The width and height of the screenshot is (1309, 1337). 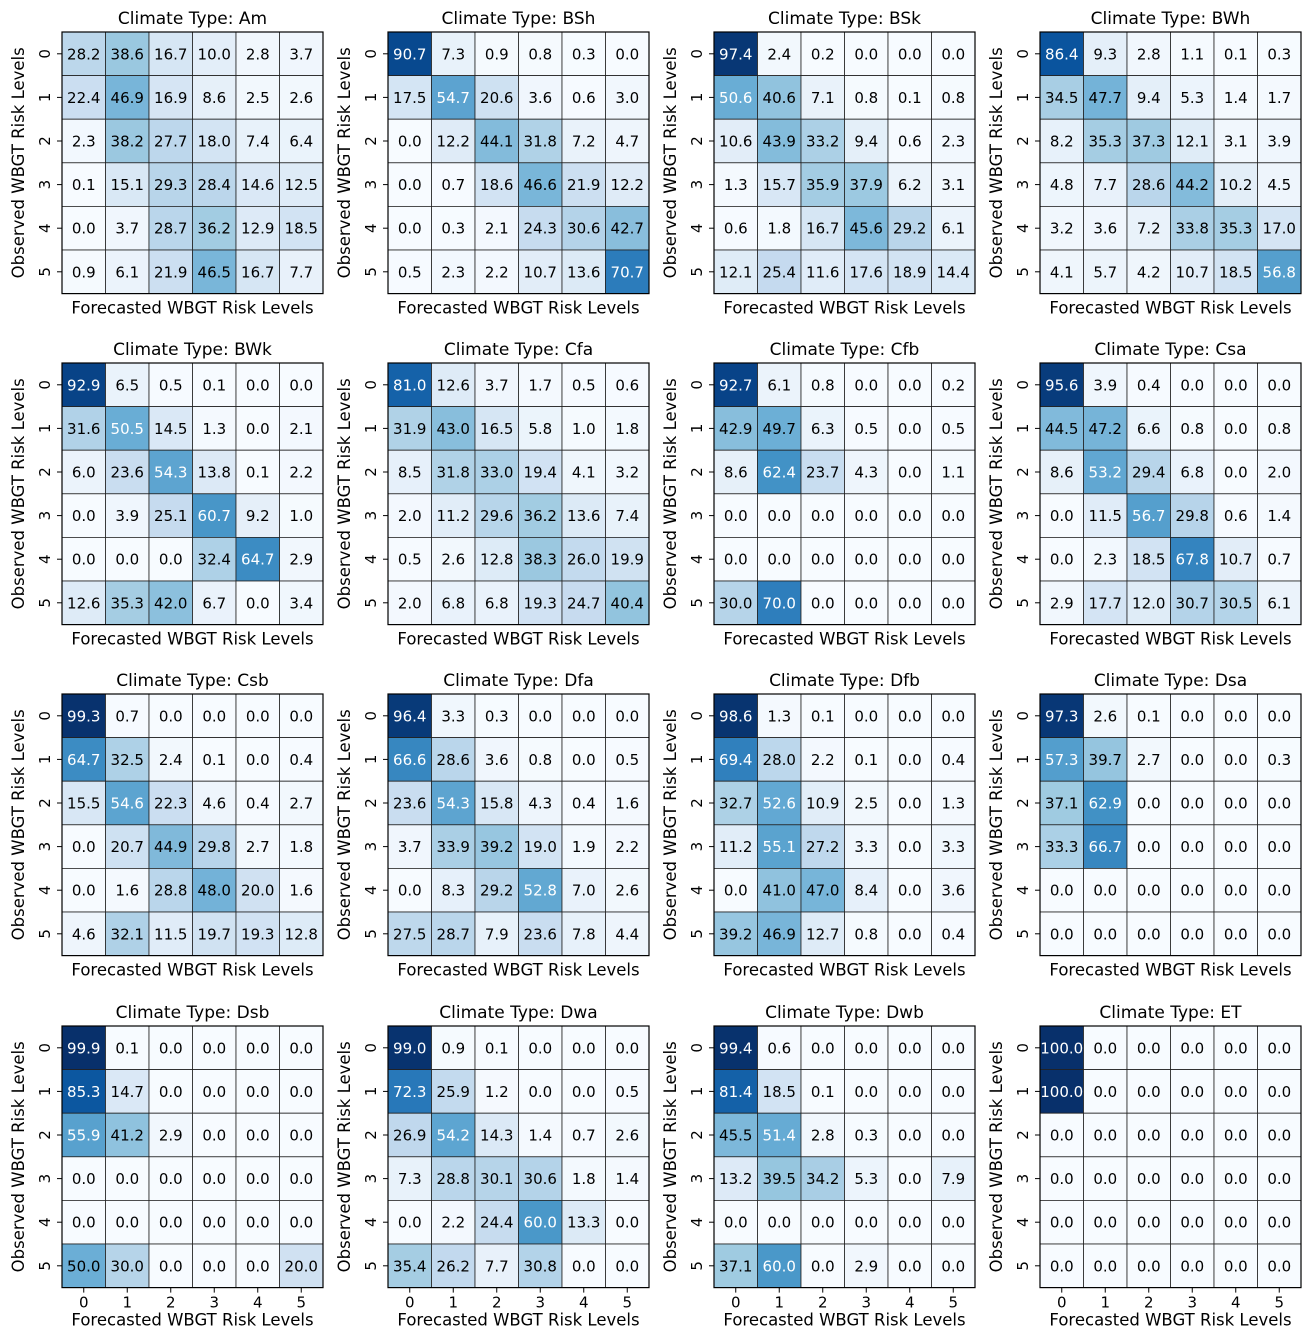 I want to click on x-tick-label: 0, so click(x=84, y=1303).